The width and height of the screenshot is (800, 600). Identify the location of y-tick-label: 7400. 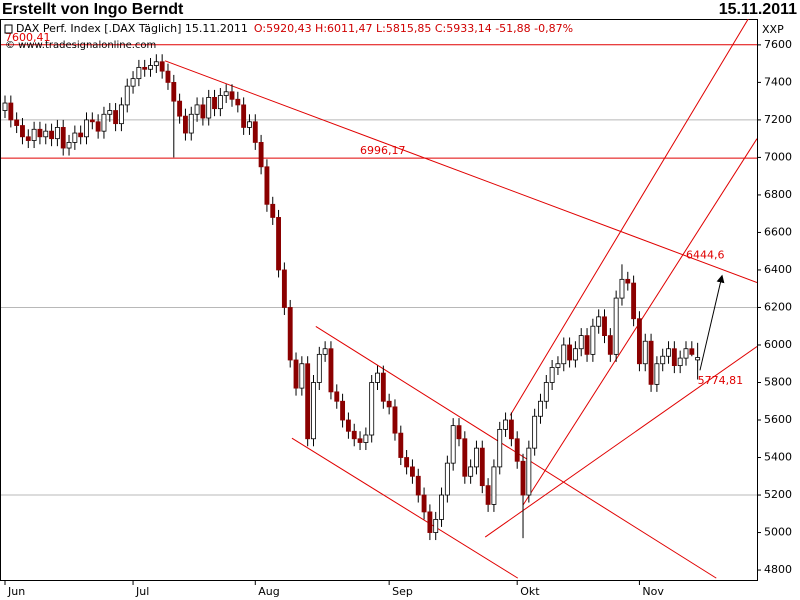
(778, 81).